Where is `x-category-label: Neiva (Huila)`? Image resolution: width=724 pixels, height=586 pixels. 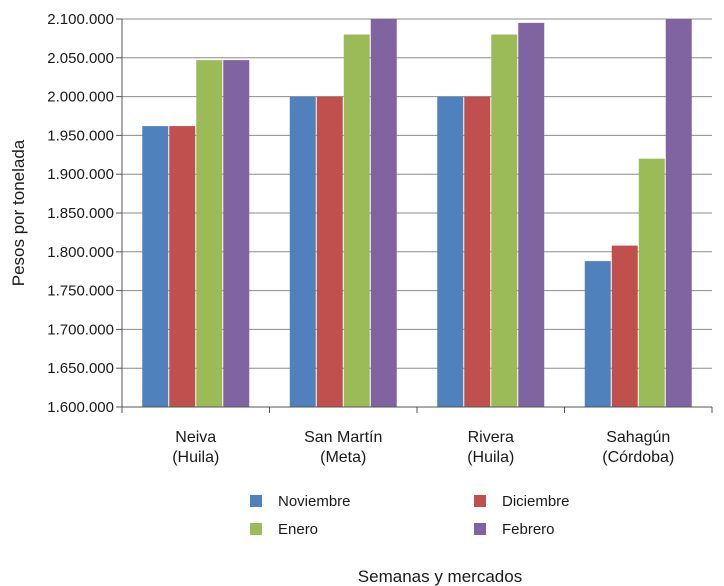
x-category-label: Neiva (Huila) is located at coordinates (195, 447).